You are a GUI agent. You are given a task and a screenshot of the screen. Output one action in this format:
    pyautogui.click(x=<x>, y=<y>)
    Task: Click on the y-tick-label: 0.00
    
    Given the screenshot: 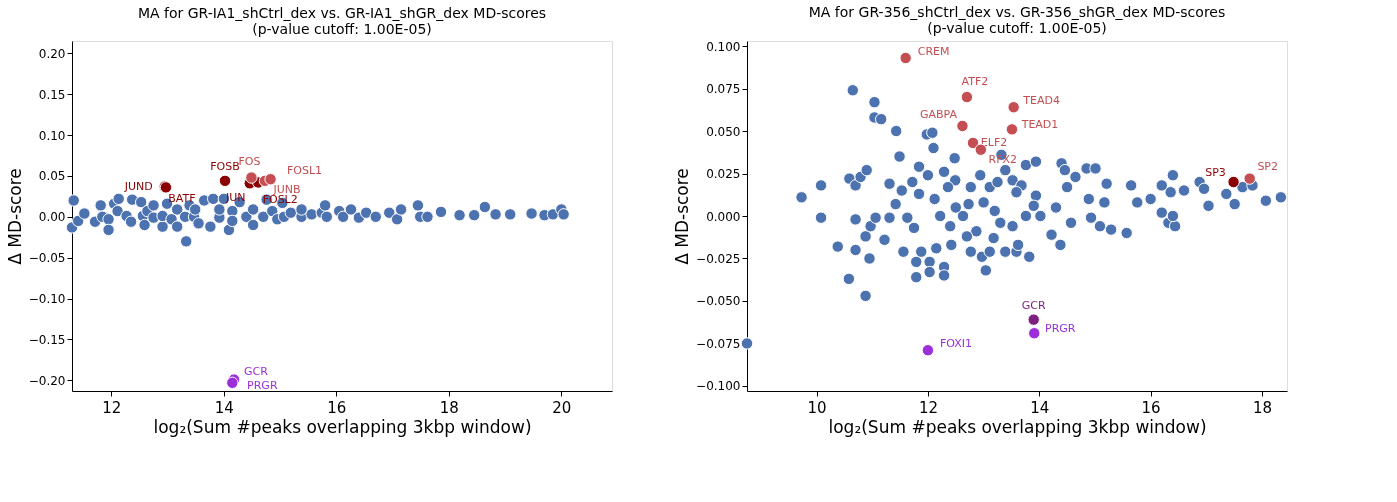 What is the action you would take?
    pyautogui.click(x=52, y=217)
    